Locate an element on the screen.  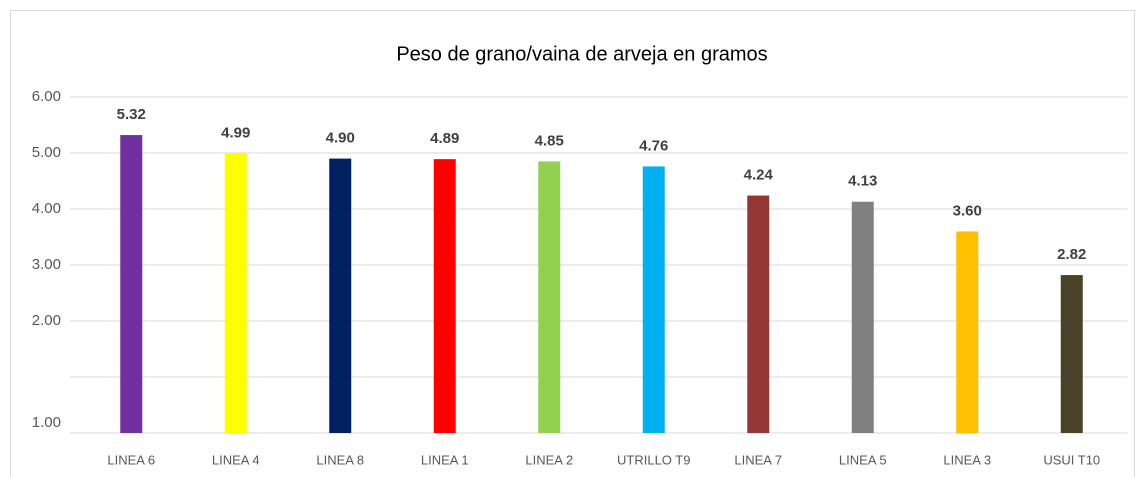
value-label: 4.24 is located at coordinates (759, 175).